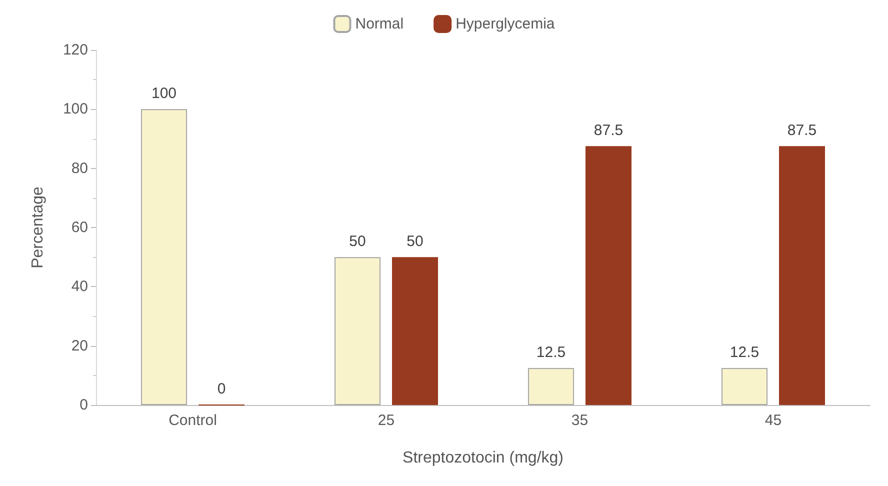 This screenshot has width=888, height=486. Describe the element at coordinates (579, 420) in the screenshot. I see `x-tick-label: 35` at that location.